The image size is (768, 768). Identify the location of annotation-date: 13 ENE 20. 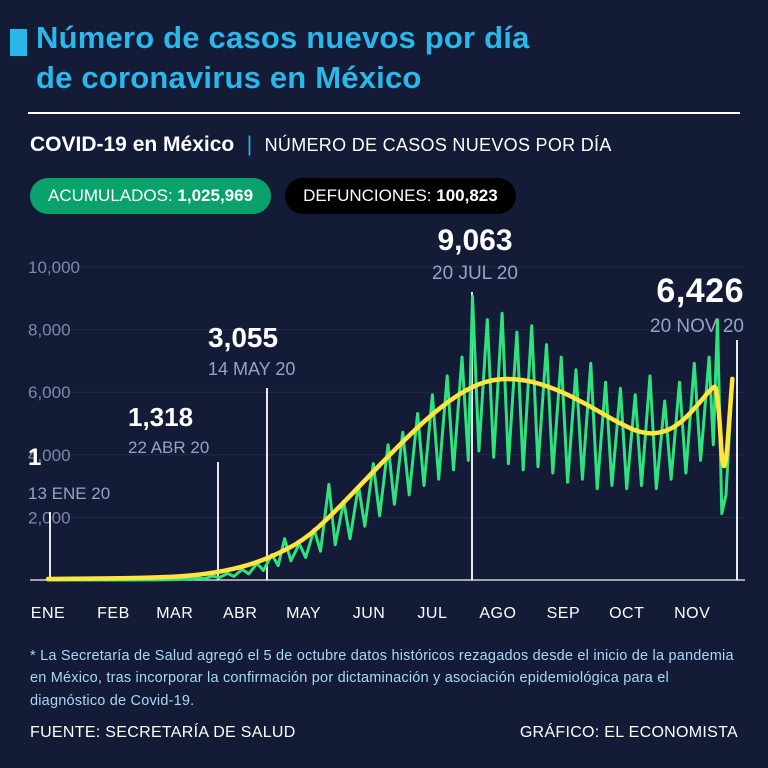
(69, 493).